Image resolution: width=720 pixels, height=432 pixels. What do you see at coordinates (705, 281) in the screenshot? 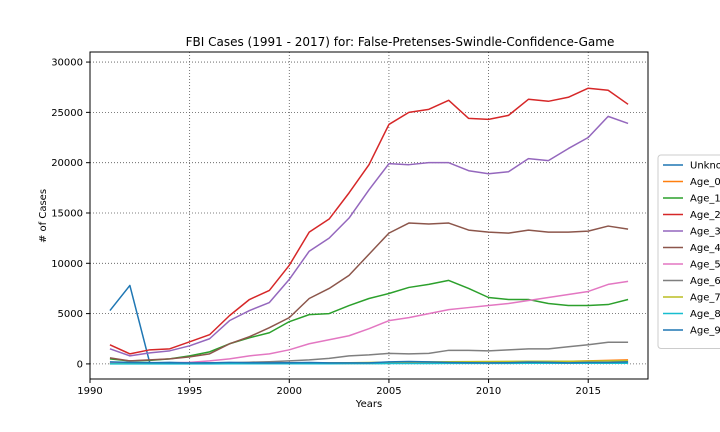
I see `legend-label: Age_6` at bounding box center [705, 281].